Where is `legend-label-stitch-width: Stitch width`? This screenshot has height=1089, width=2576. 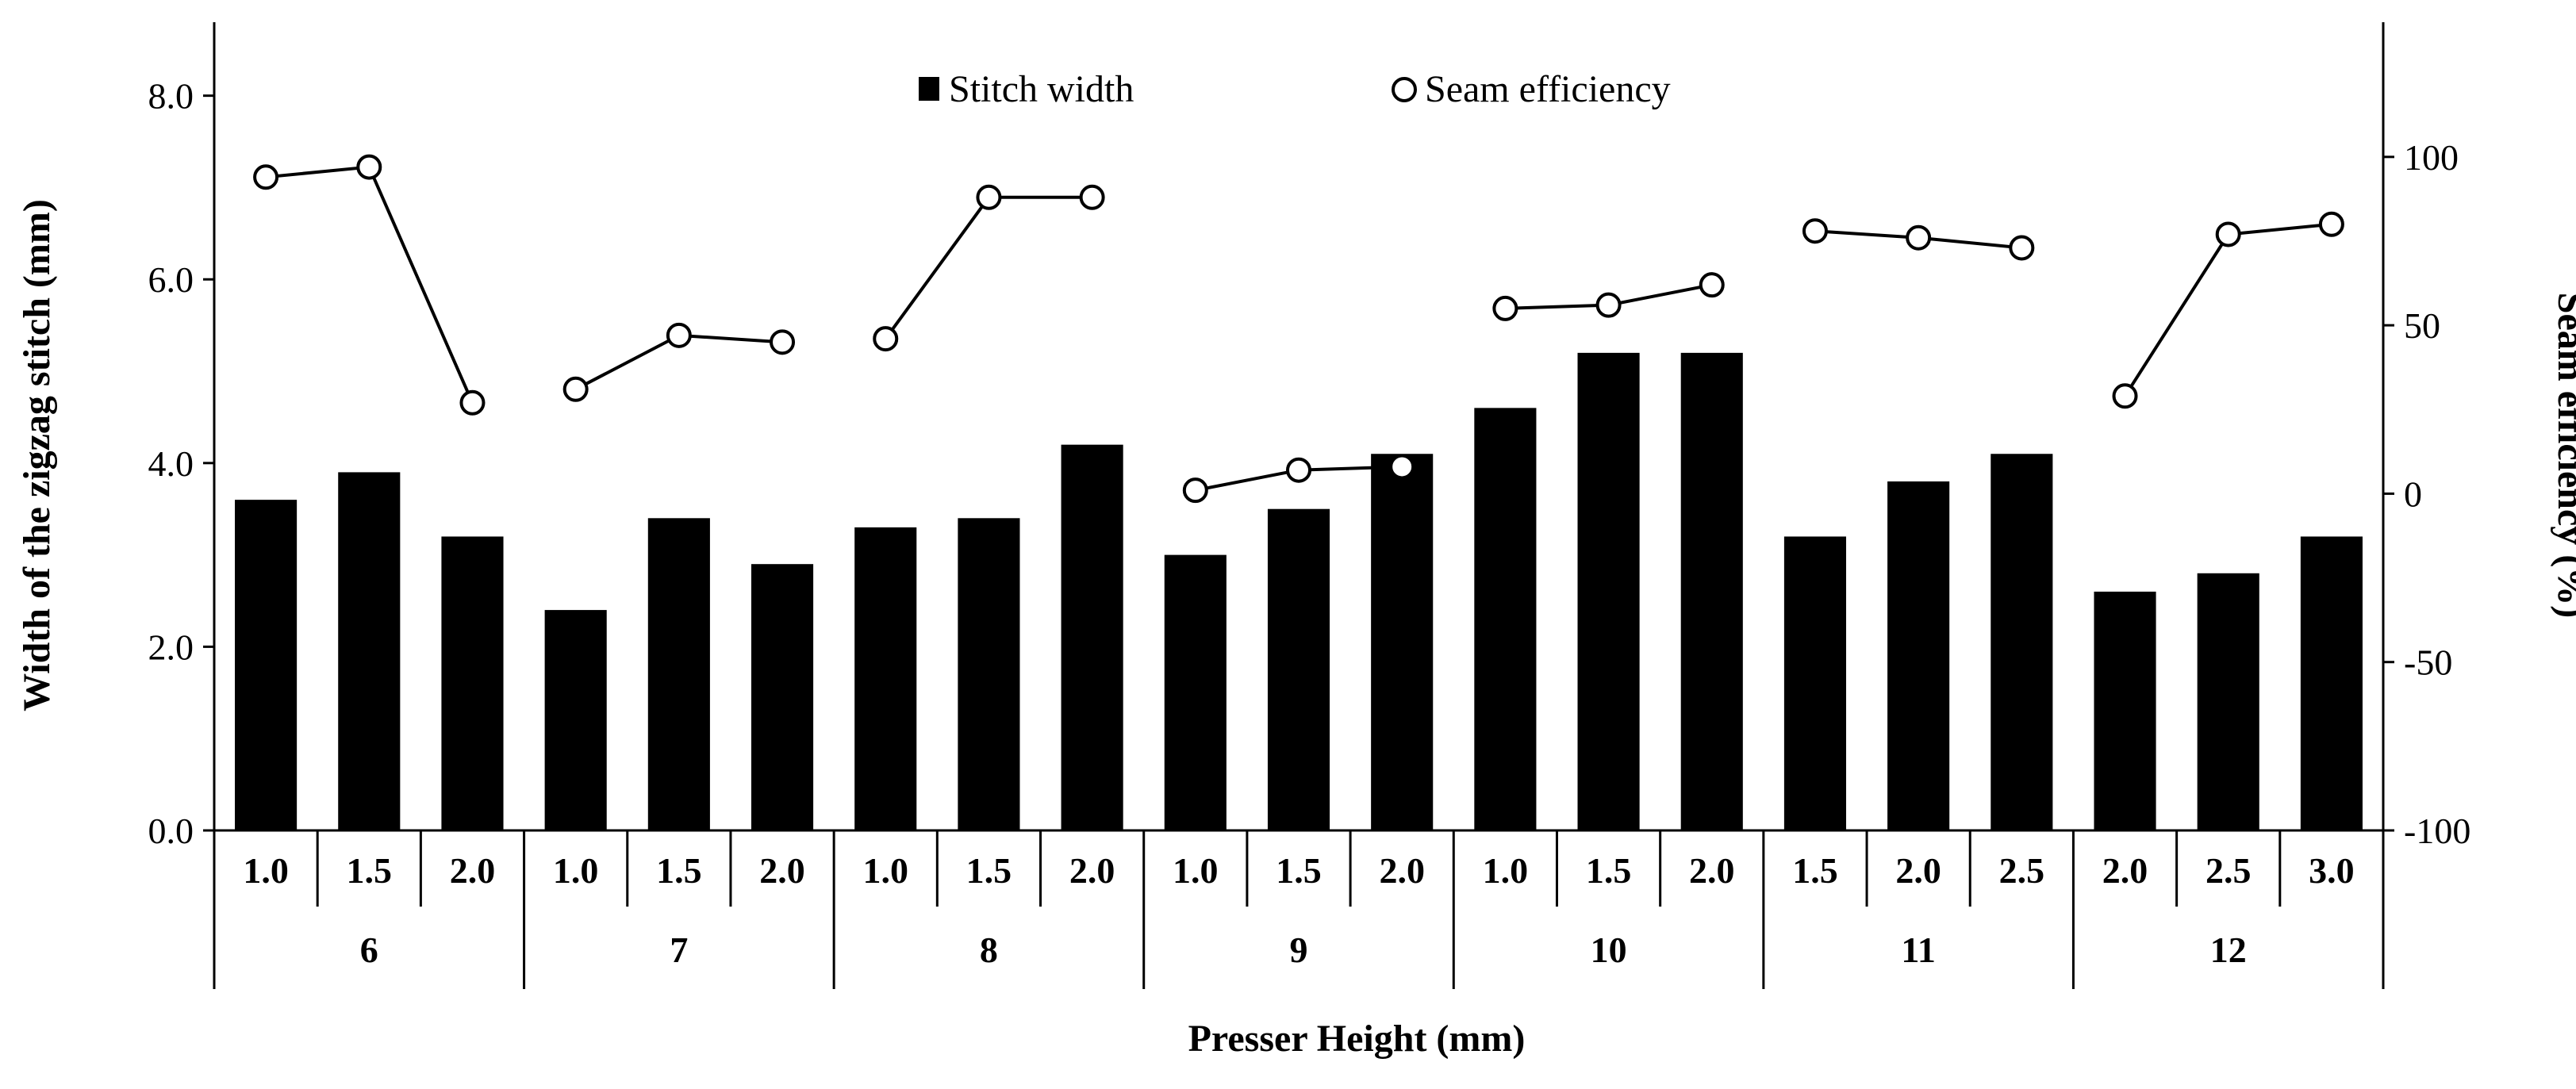
legend-label-stitch-width: Stitch width is located at coordinates (1041, 89).